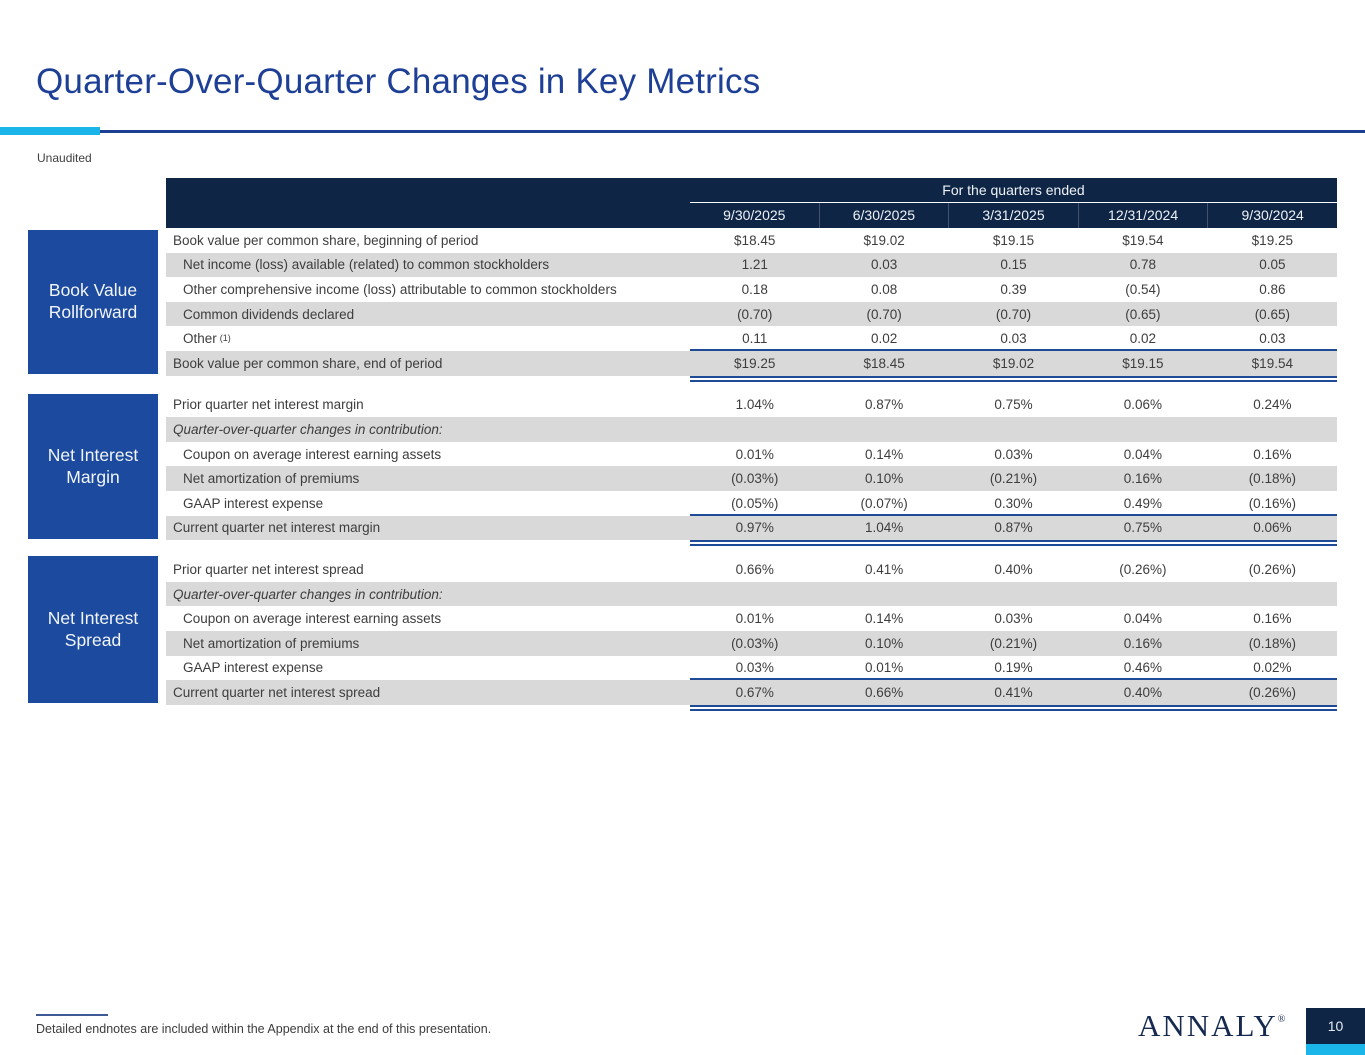  Describe the element at coordinates (93, 290) in the screenshot. I see `section-box-label: Book Value` at that location.